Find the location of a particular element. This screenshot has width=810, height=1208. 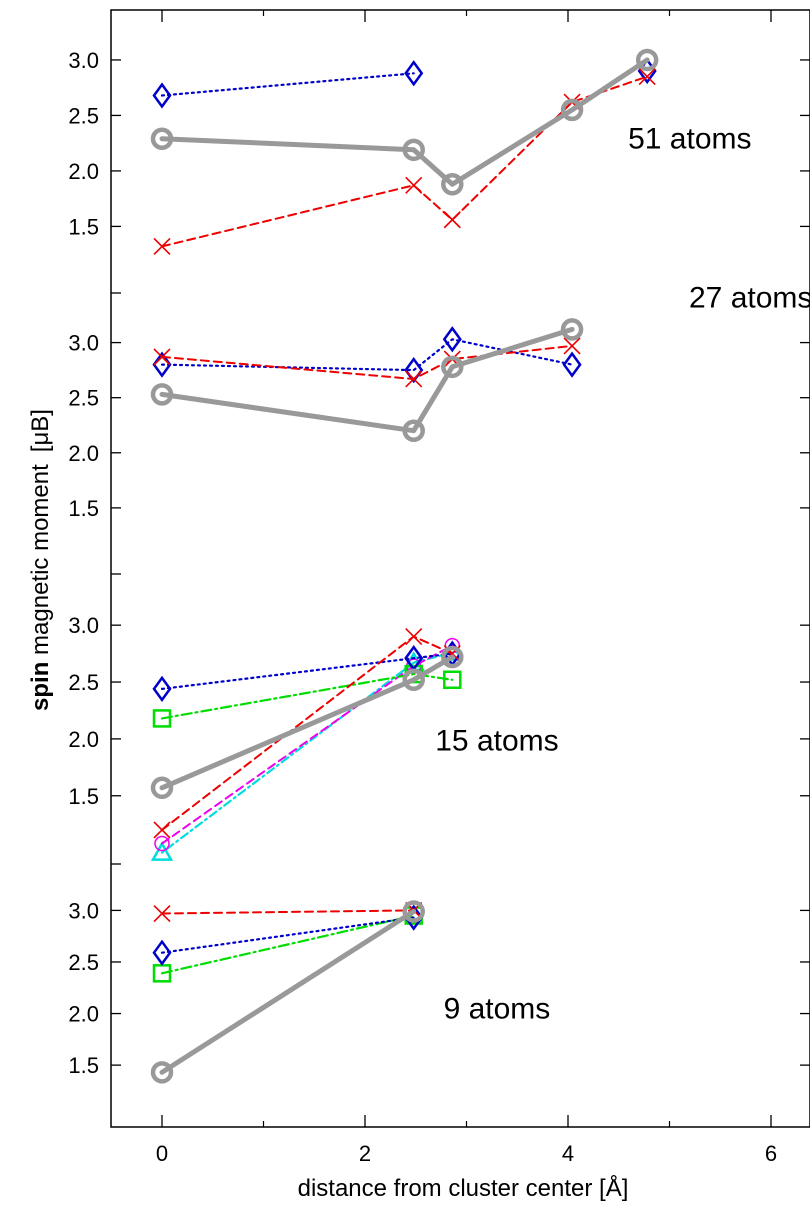

marker-open-circle is located at coordinates (162, 843).